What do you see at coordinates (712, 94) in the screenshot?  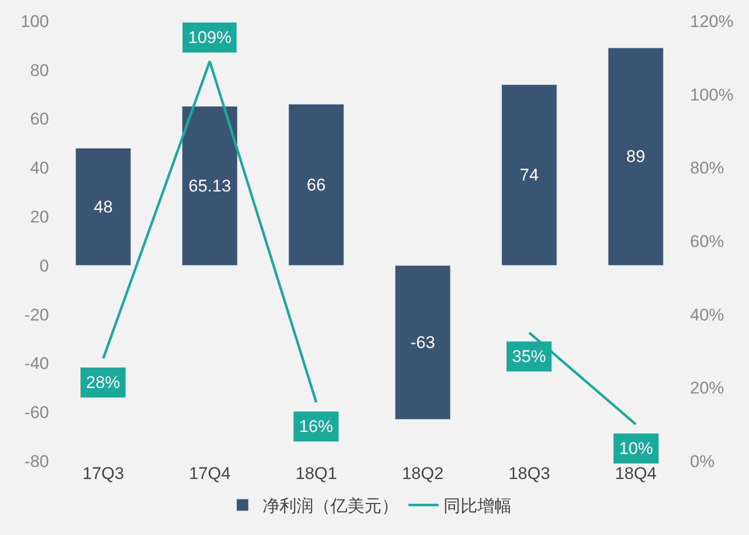 I see `y2-tick-label: 100%` at bounding box center [712, 94].